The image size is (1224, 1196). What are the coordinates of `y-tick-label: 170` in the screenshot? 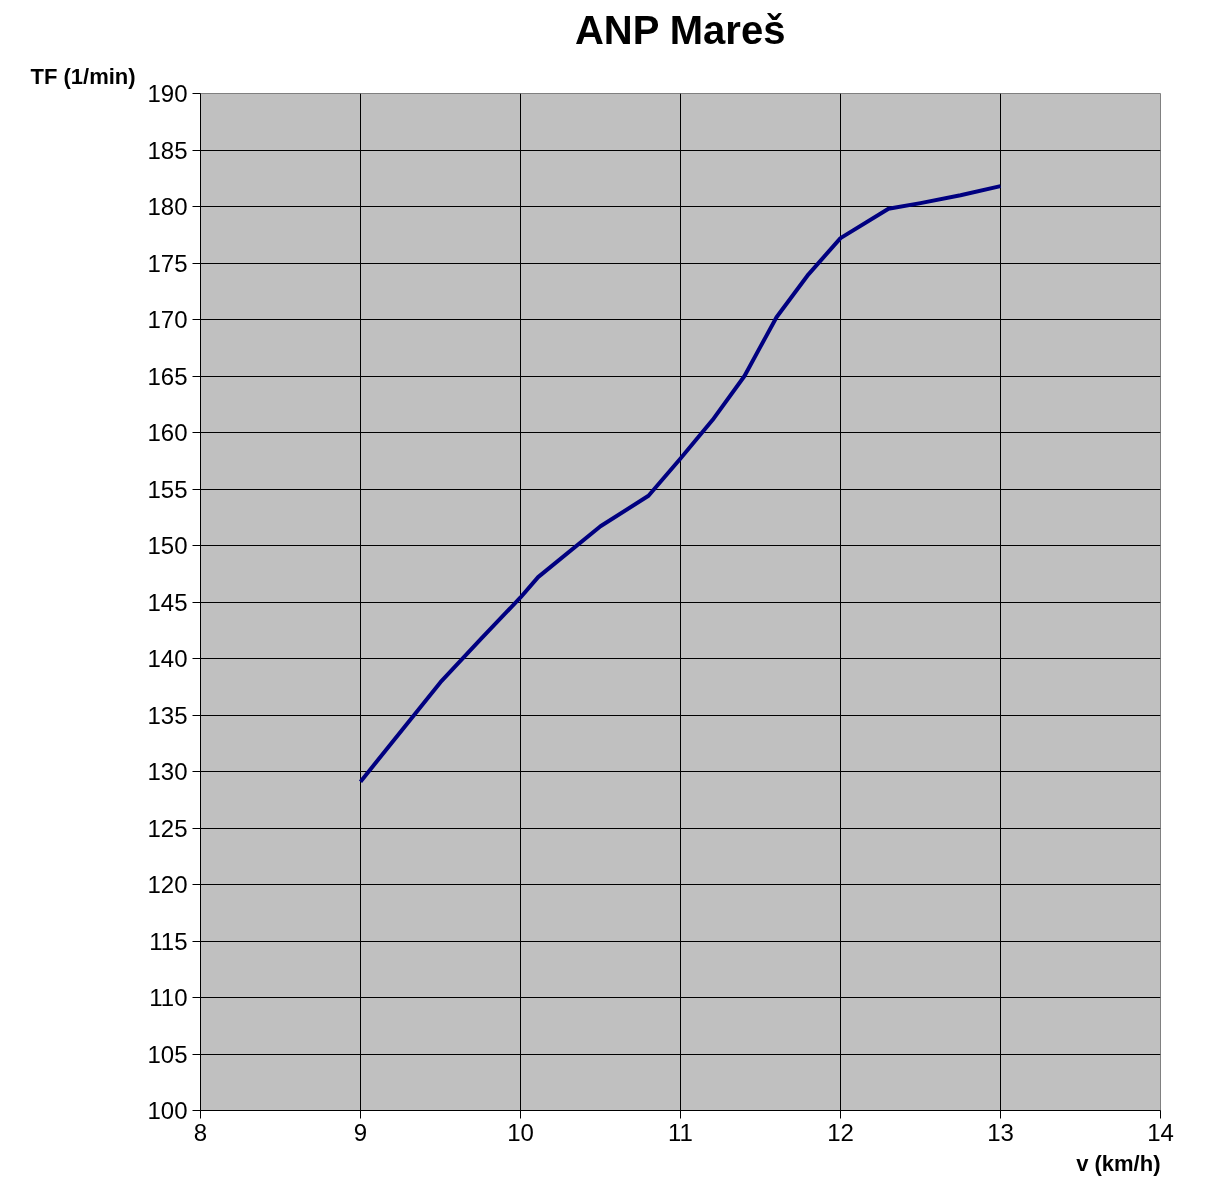 It's located at (167, 319).